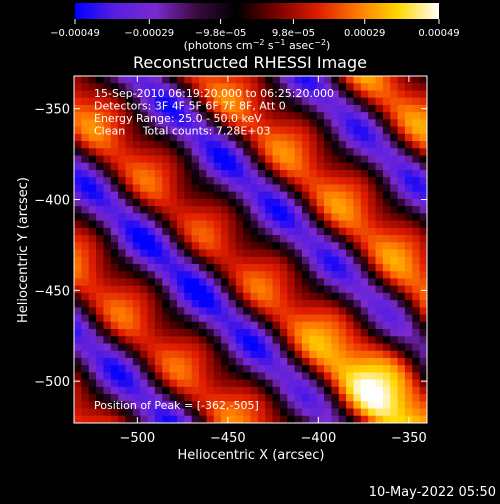 The width and height of the screenshot is (500, 504). Describe the element at coordinates (221, 33) in the screenshot. I see `colorbar-tick-label: −9.8e−05` at that location.